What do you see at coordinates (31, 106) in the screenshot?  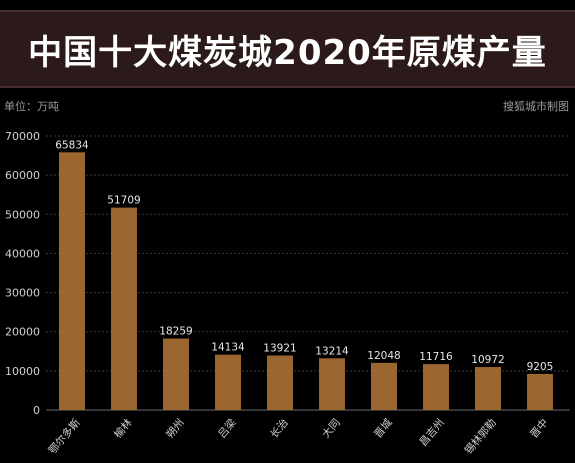 I see `unit-label: 单位：万吨` at bounding box center [31, 106].